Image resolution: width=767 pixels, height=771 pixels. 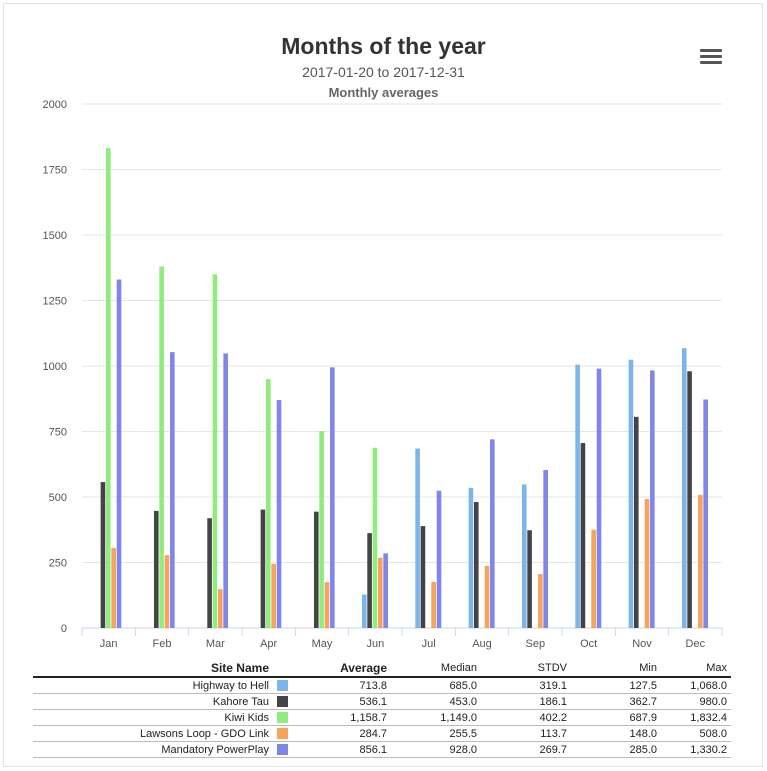 What do you see at coordinates (616, 701) in the screenshot?
I see `min-cell: 362.7` at bounding box center [616, 701].